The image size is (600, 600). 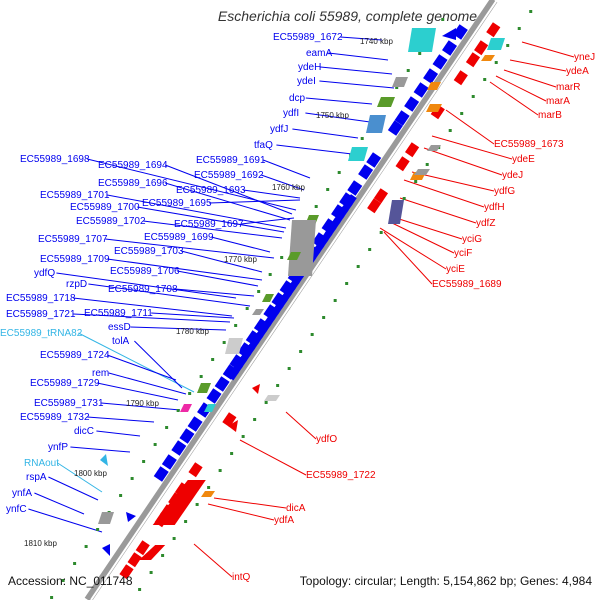 I want to click on gene-label-left: ydeI, so click(x=306, y=81).